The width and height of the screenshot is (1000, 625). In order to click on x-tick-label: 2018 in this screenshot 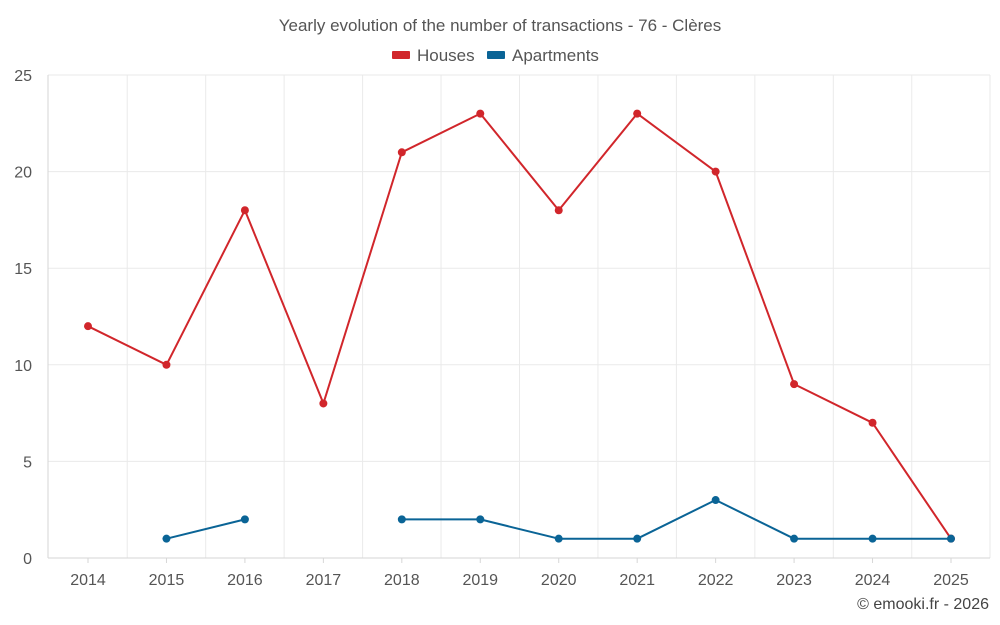, I will do `click(402, 580)`.